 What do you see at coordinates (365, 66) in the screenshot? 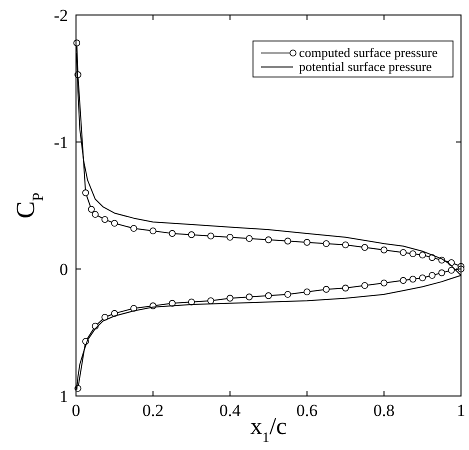
I see `legend-label: potential surface pressure` at bounding box center [365, 66].